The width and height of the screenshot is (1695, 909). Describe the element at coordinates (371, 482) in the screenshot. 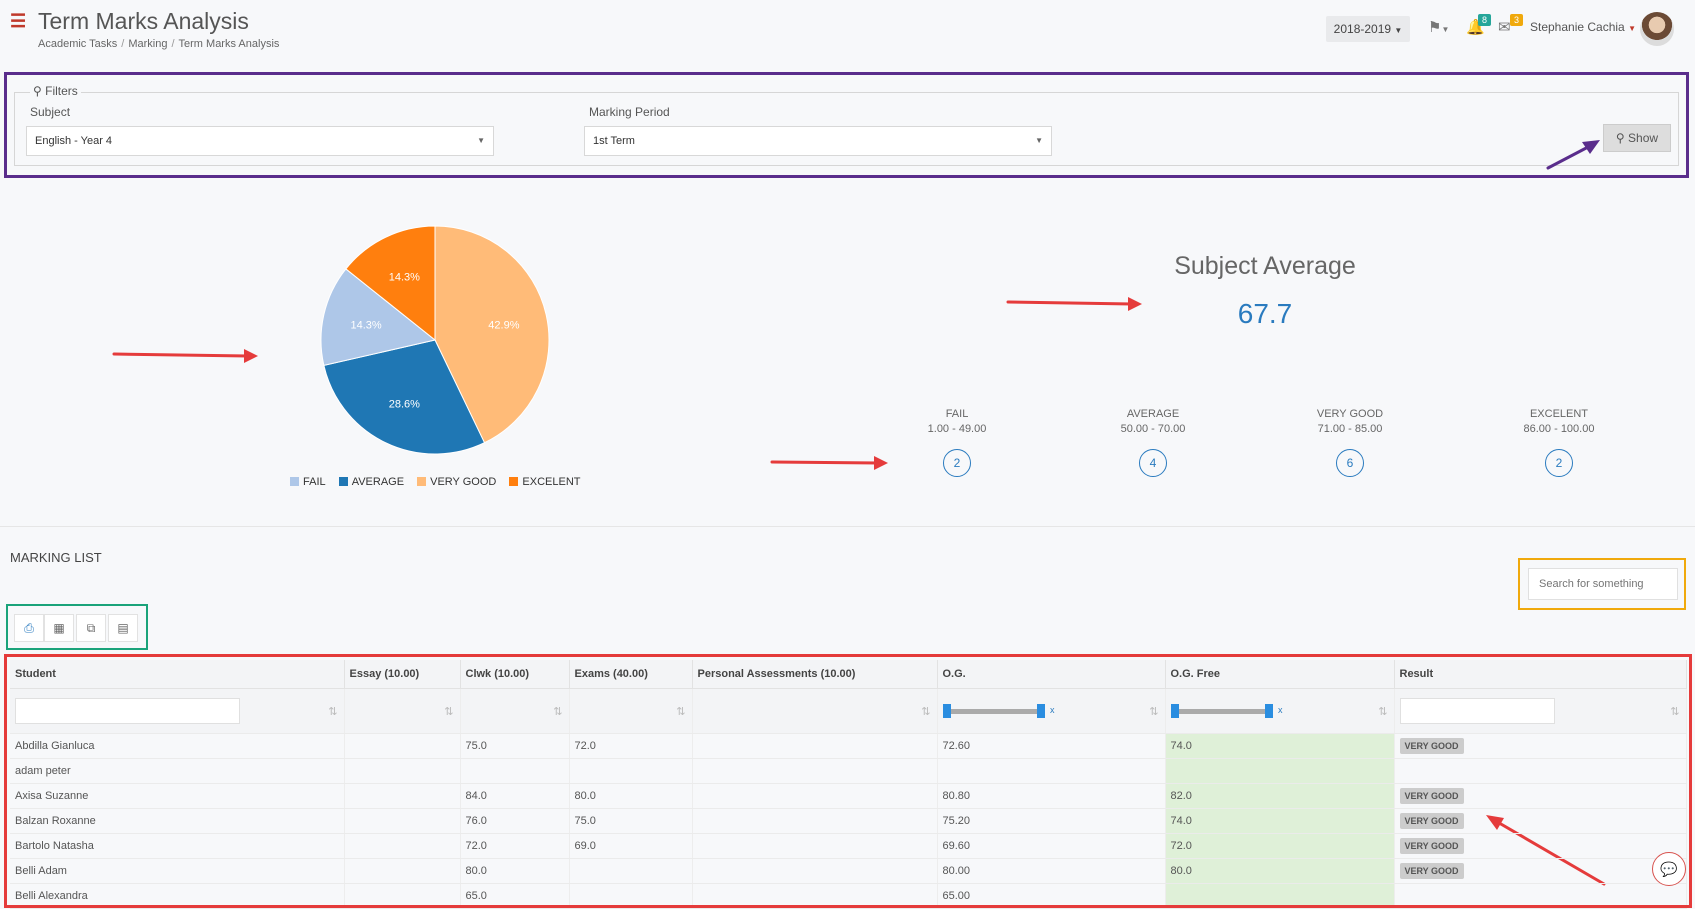

I see `legend-item-average: AVERAGE` at that location.